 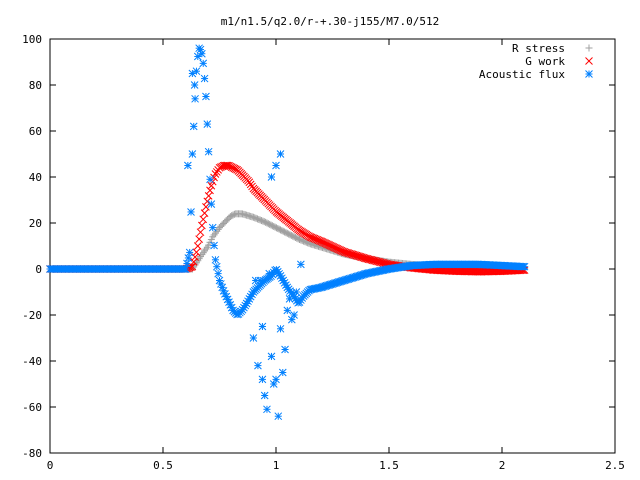 I want to click on x-tick-label: 2, so click(x=502, y=465).